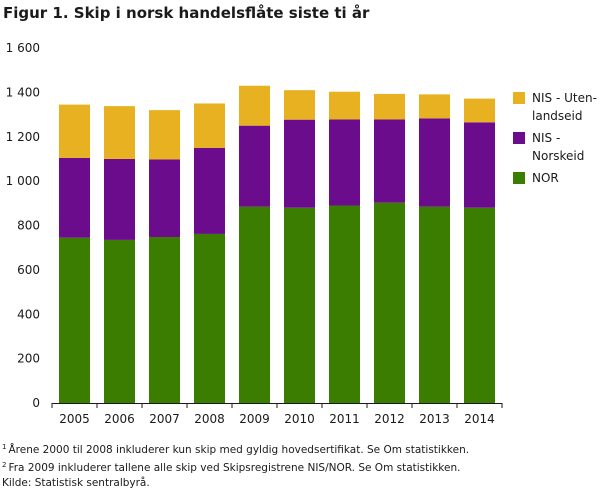 This screenshot has height=491, width=609. What do you see at coordinates (519, 138) in the screenshot?
I see `legend-swatch-nis-norskeid` at bounding box center [519, 138].